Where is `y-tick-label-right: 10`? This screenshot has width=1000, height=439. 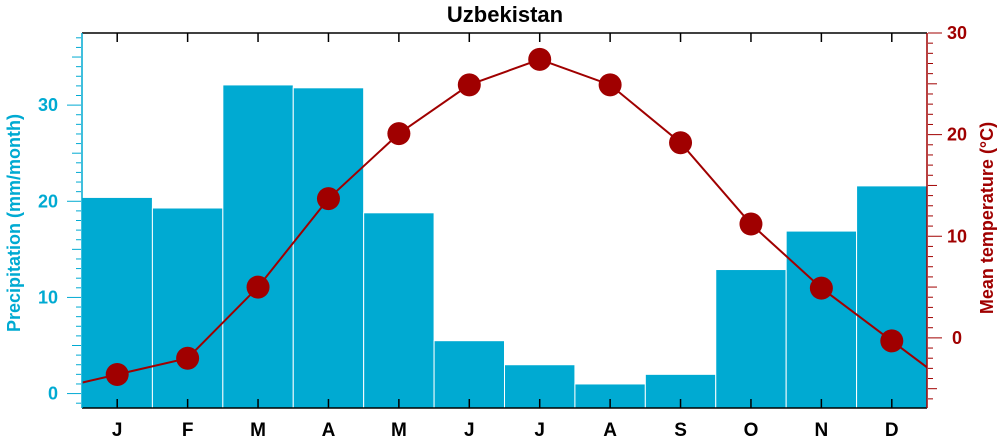 y-tick-label-right: 10 is located at coordinates (957, 236).